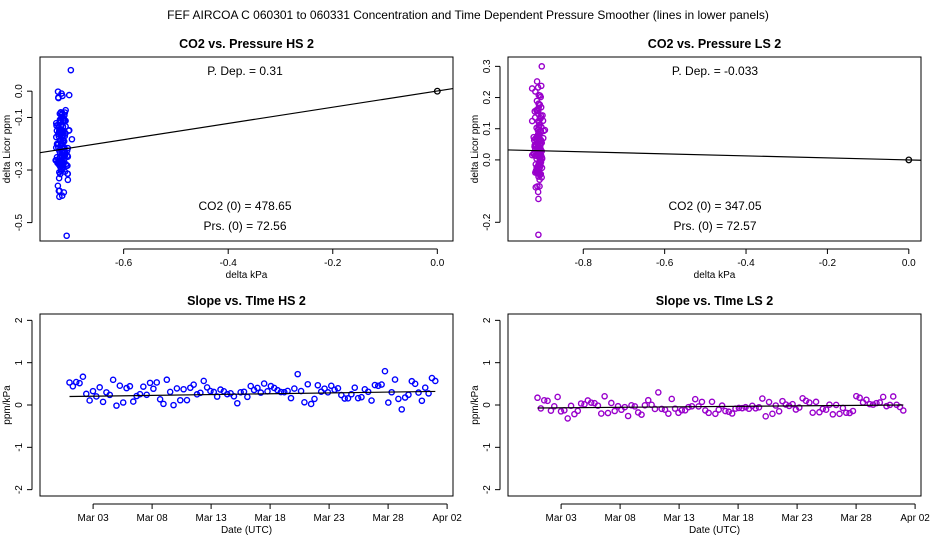 This screenshot has width=936, height=540. What do you see at coordinates (715, 71) in the screenshot?
I see `annotation-text: P. Dep. = -0.033` at bounding box center [715, 71].